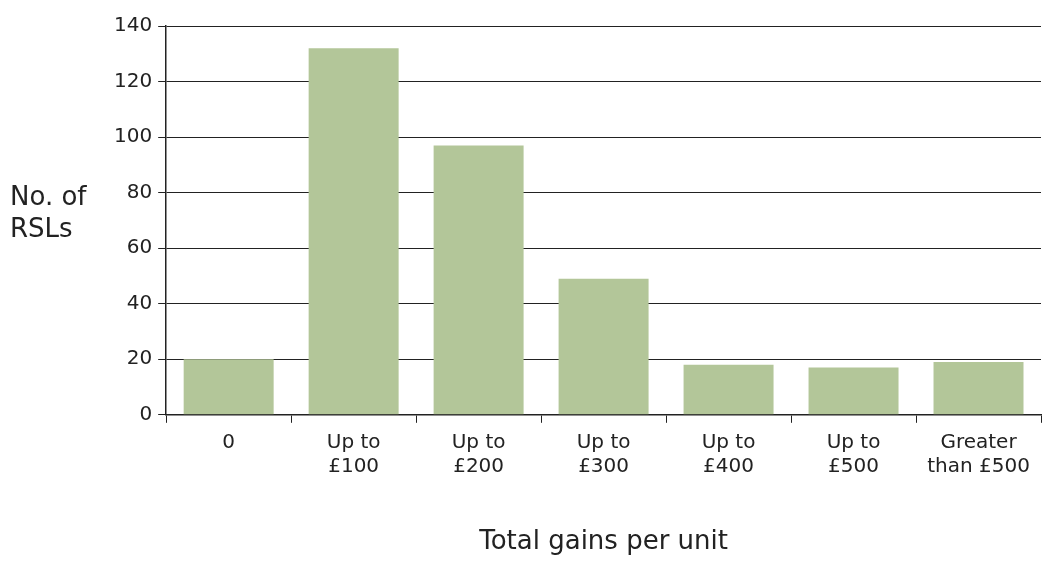 The width and height of the screenshot is (1061, 576). Describe the element at coordinates (139, 246) in the screenshot. I see `y-tick-label: 60` at that location.